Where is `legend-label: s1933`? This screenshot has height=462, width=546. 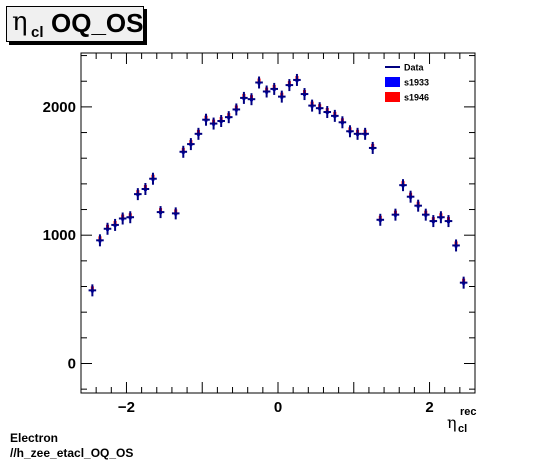 legend-label: s1933 is located at coordinates (416, 83).